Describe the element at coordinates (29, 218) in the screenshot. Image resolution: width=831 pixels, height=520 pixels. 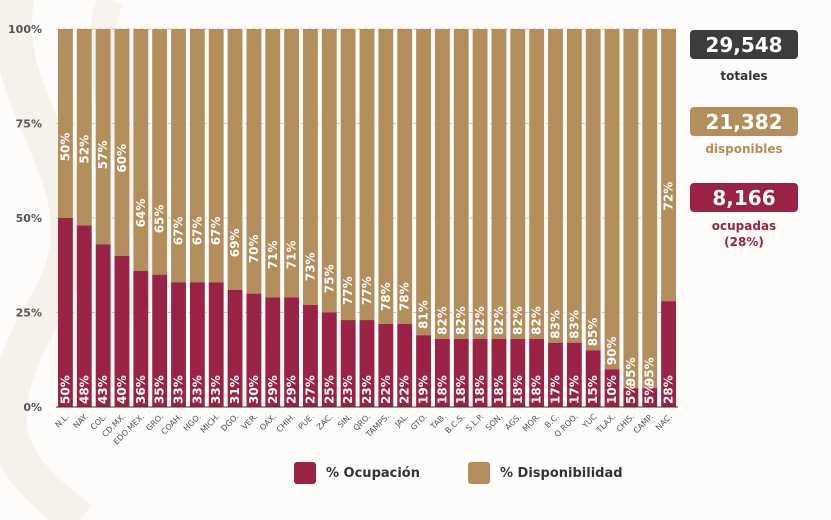
I see `y-tick-label: 50%` at that location.